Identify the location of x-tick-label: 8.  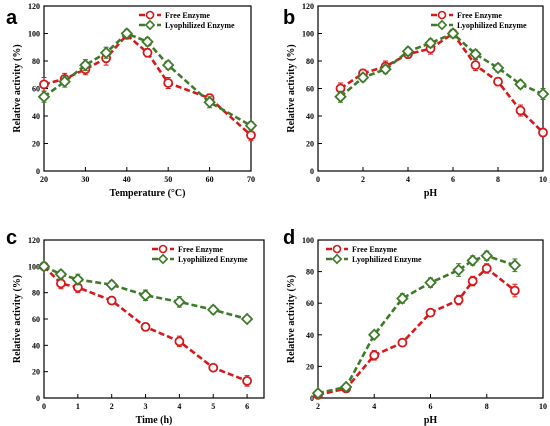
(498, 179).